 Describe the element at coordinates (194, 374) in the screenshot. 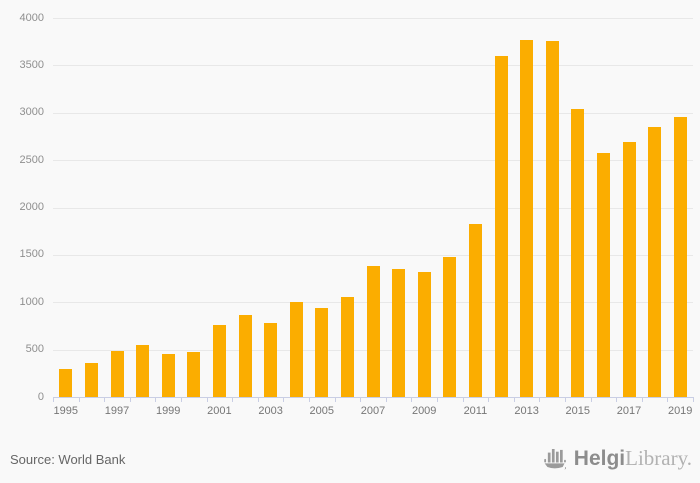

I see `bar-2000` at that location.